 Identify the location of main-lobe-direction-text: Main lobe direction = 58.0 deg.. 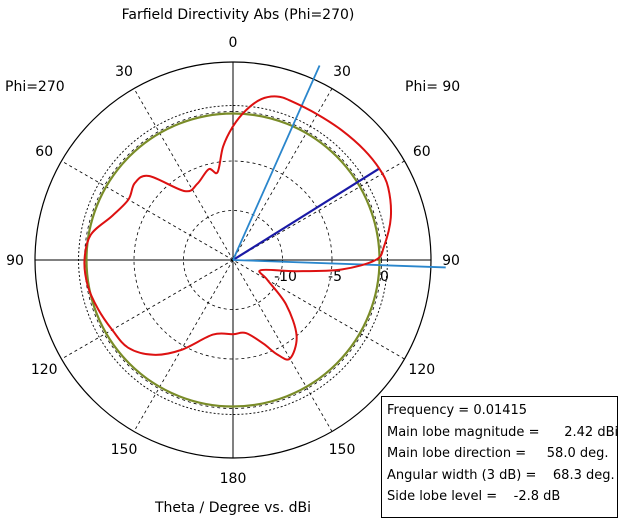
(498, 453).